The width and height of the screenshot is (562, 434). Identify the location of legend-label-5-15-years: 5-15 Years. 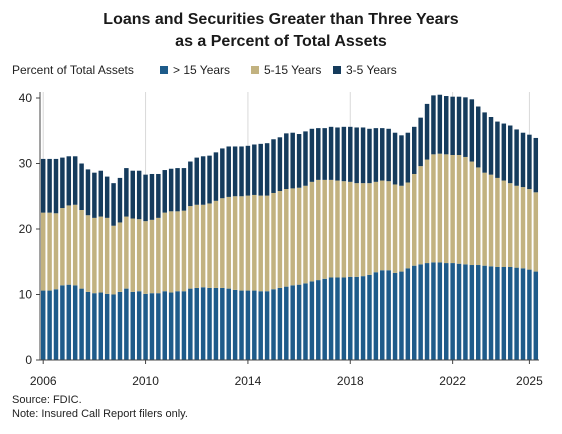
(293, 70).